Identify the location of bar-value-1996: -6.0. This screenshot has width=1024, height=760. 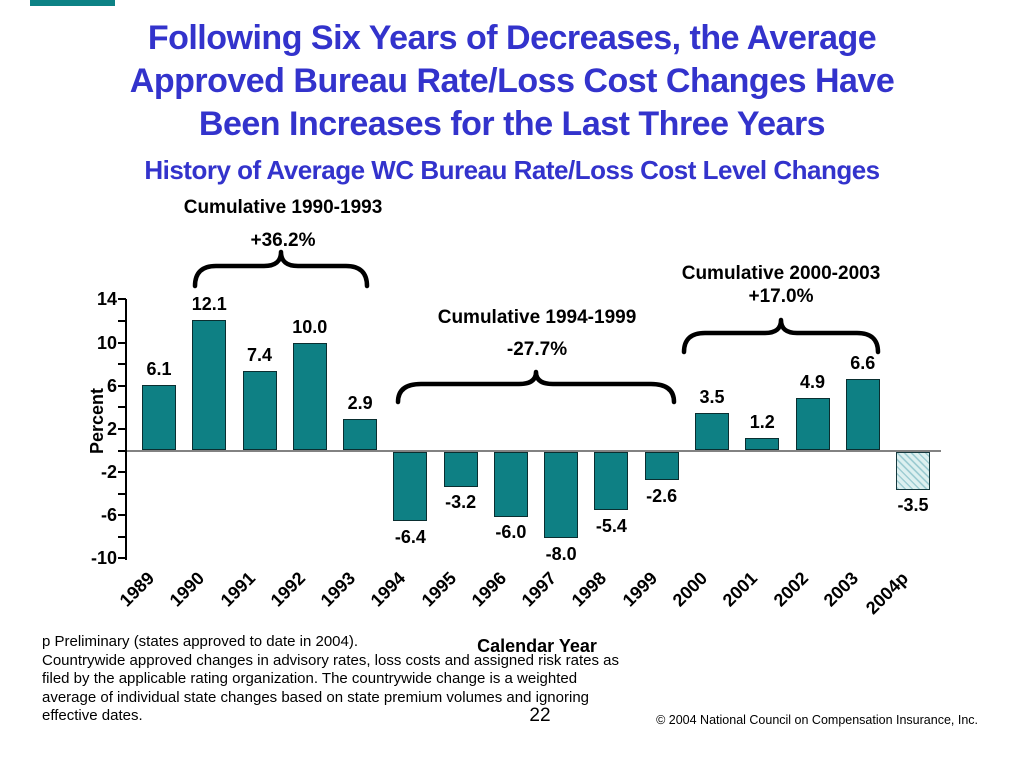
(511, 532).